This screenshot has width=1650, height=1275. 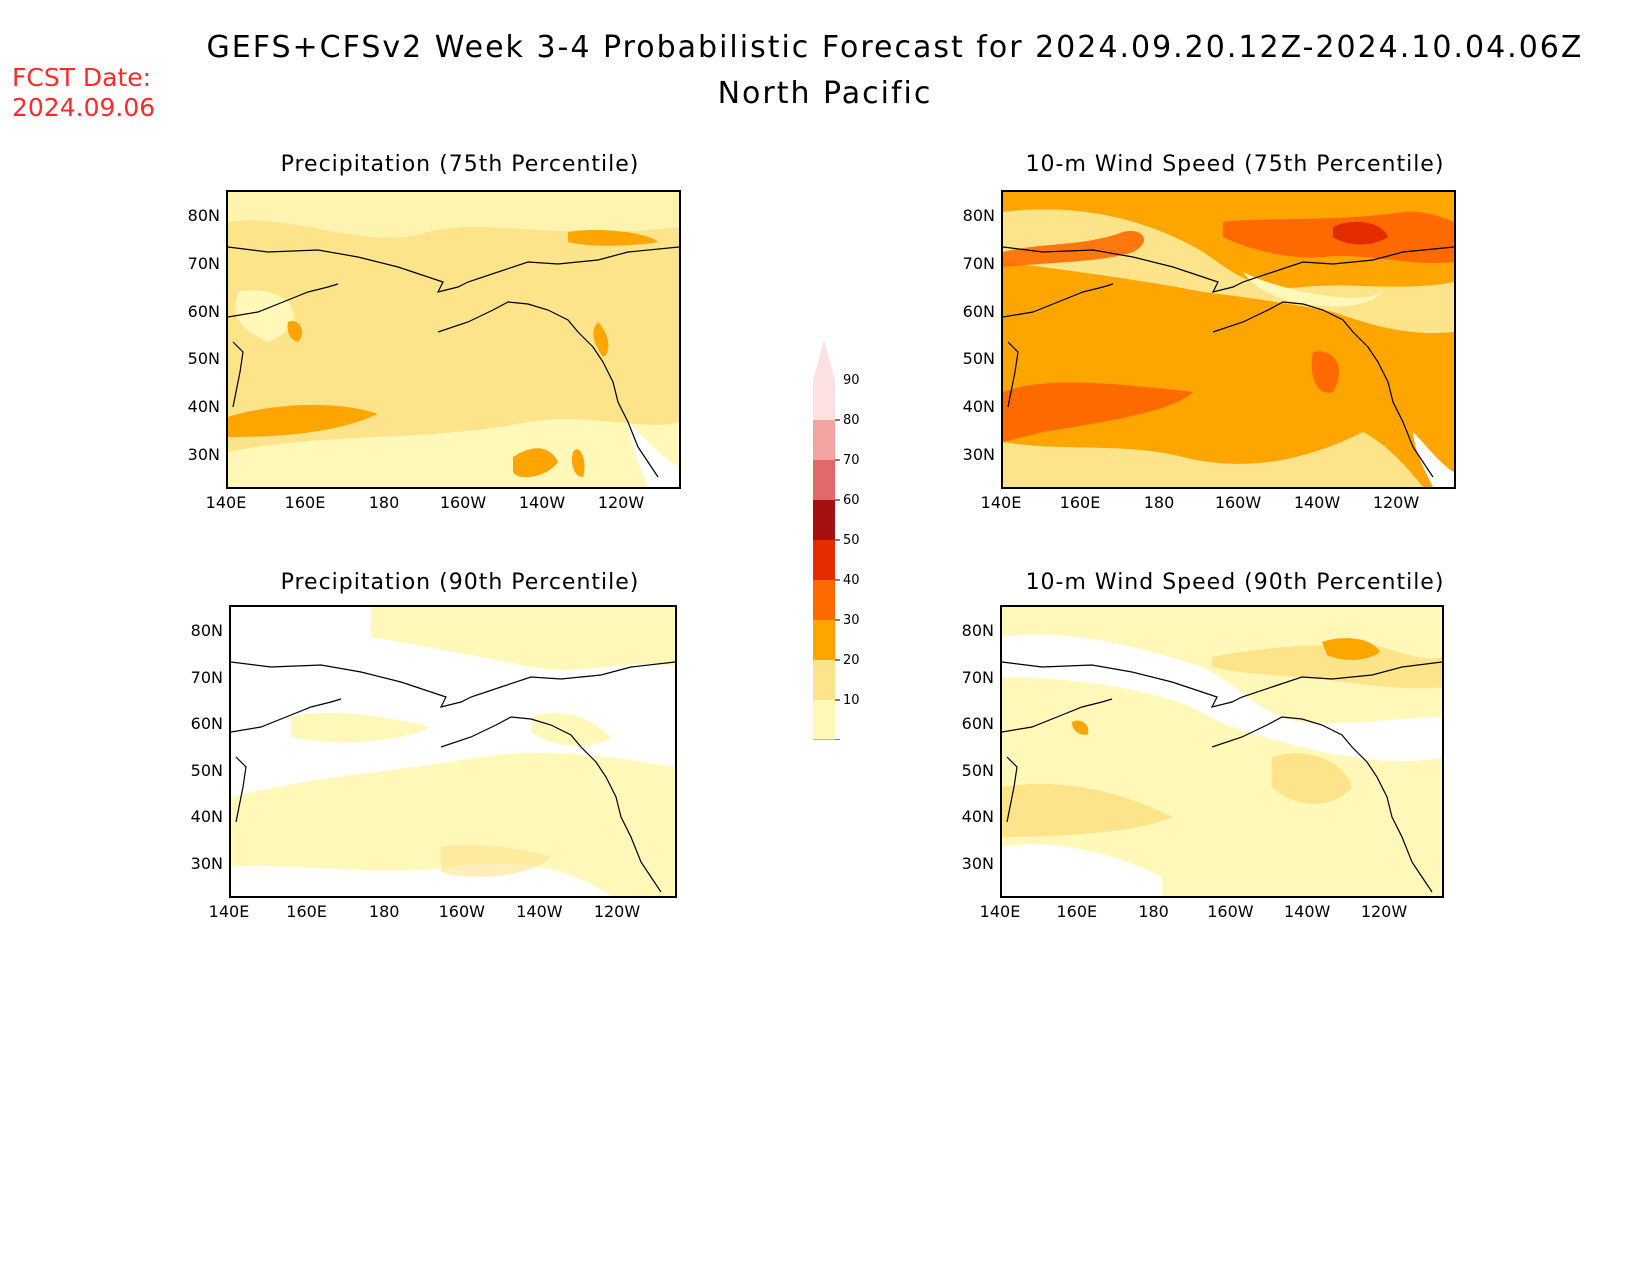 I want to click on lat-tick-precip90-30N: 30N, so click(x=206, y=863).